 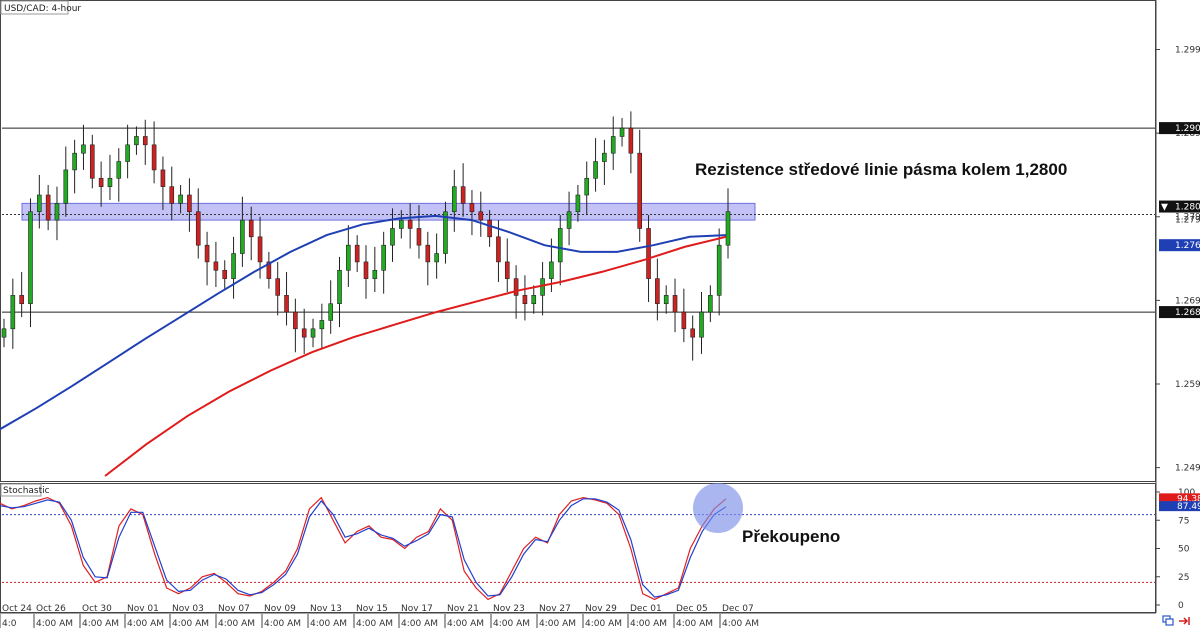 What do you see at coordinates (646, 609) in the screenshot?
I see `x-axis-date-label: Dec 01` at bounding box center [646, 609].